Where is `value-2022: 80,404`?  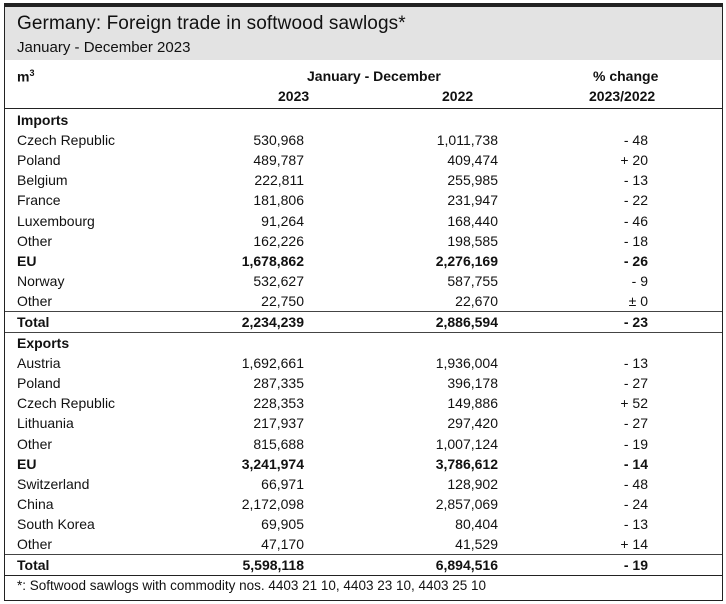 value-2022: 80,404 is located at coordinates (476, 523).